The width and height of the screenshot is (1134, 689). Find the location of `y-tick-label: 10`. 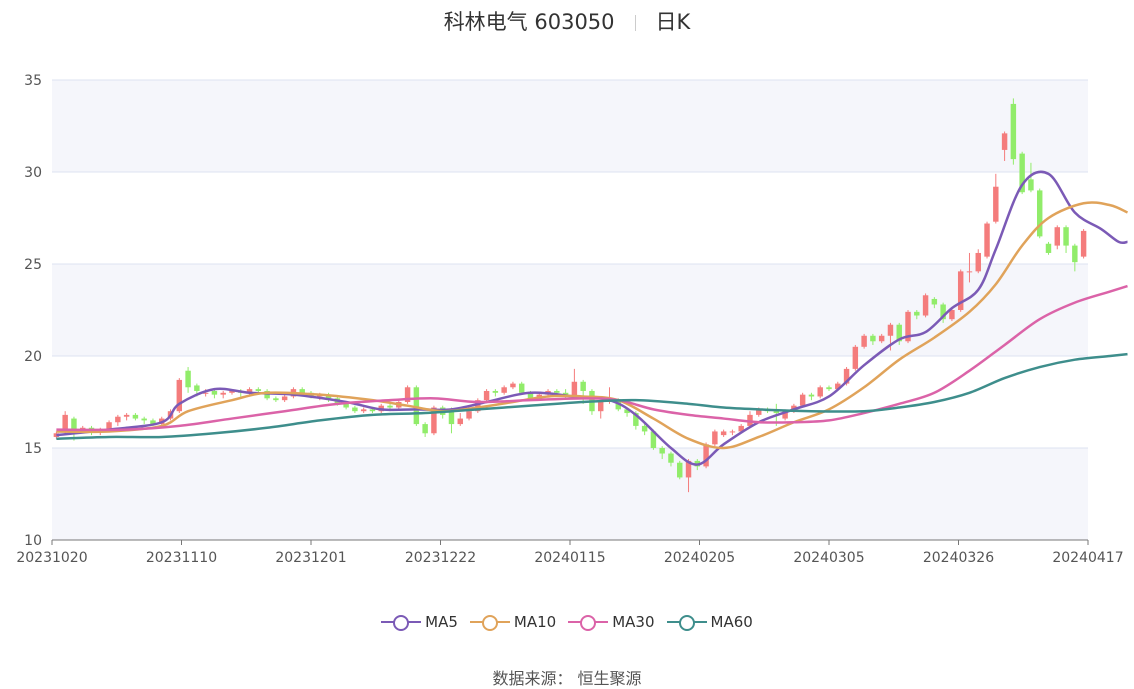

y-tick-label: 10 is located at coordinates (33, 541).